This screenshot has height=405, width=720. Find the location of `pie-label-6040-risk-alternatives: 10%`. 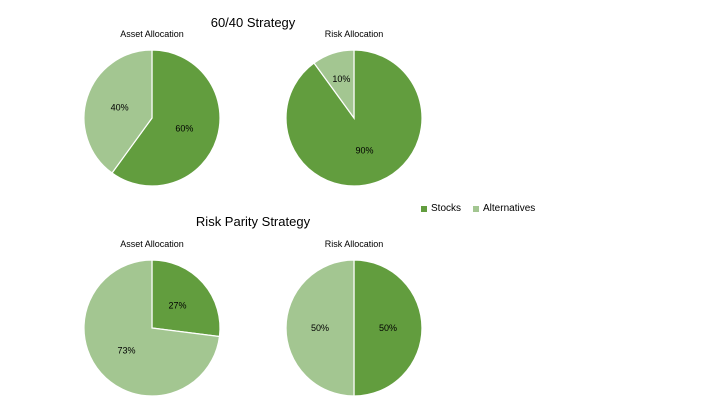

pie-label-6040-risk-alternatives: 10% is located at coordinates (341, 79).